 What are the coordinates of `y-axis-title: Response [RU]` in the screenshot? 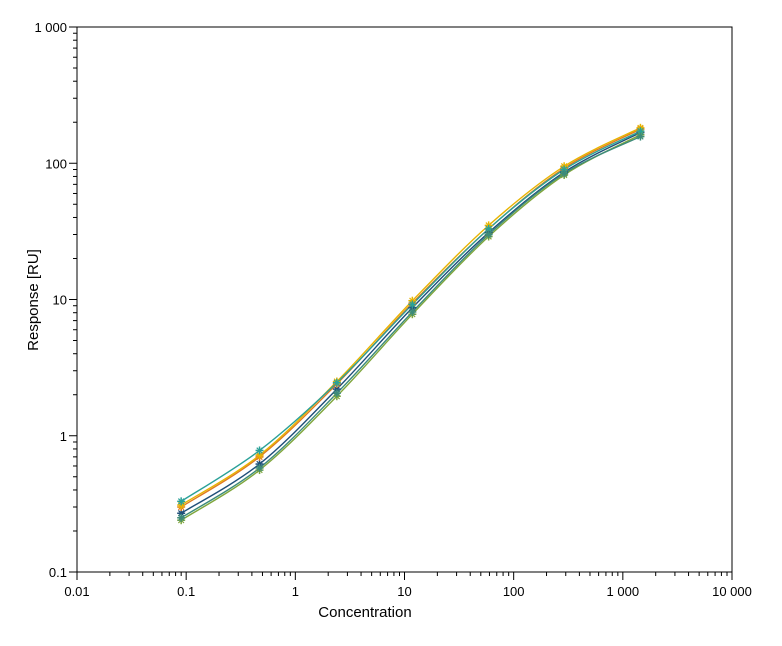 It's located at (33, 300).